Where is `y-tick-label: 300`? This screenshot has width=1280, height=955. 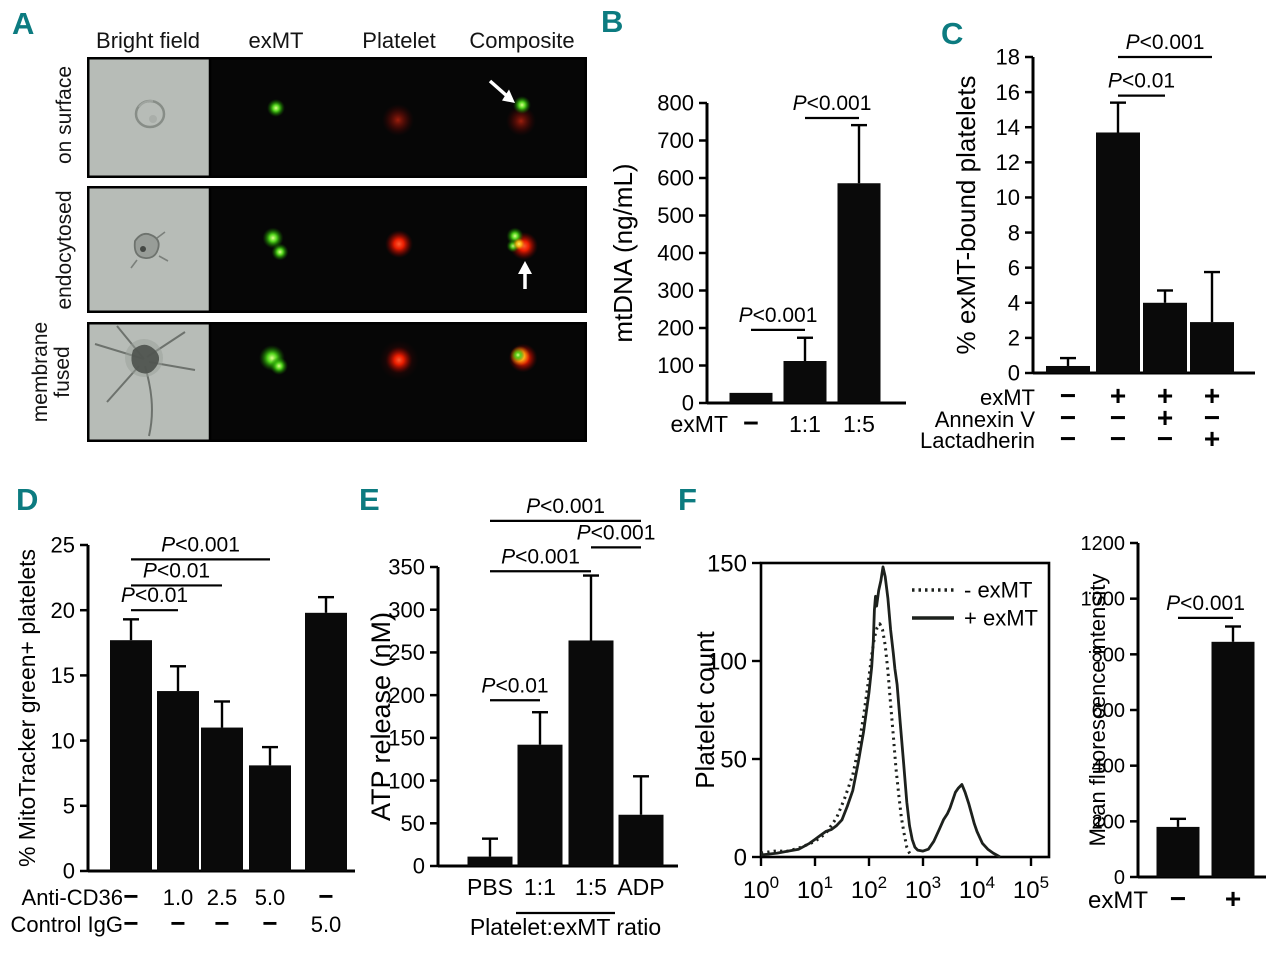 y-tick-label: 300 is located at coordinates (675, 290).